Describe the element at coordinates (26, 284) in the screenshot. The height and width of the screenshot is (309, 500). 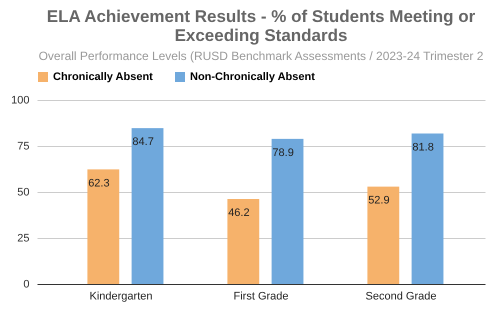
I see `y-tick-label: 0` at that location.